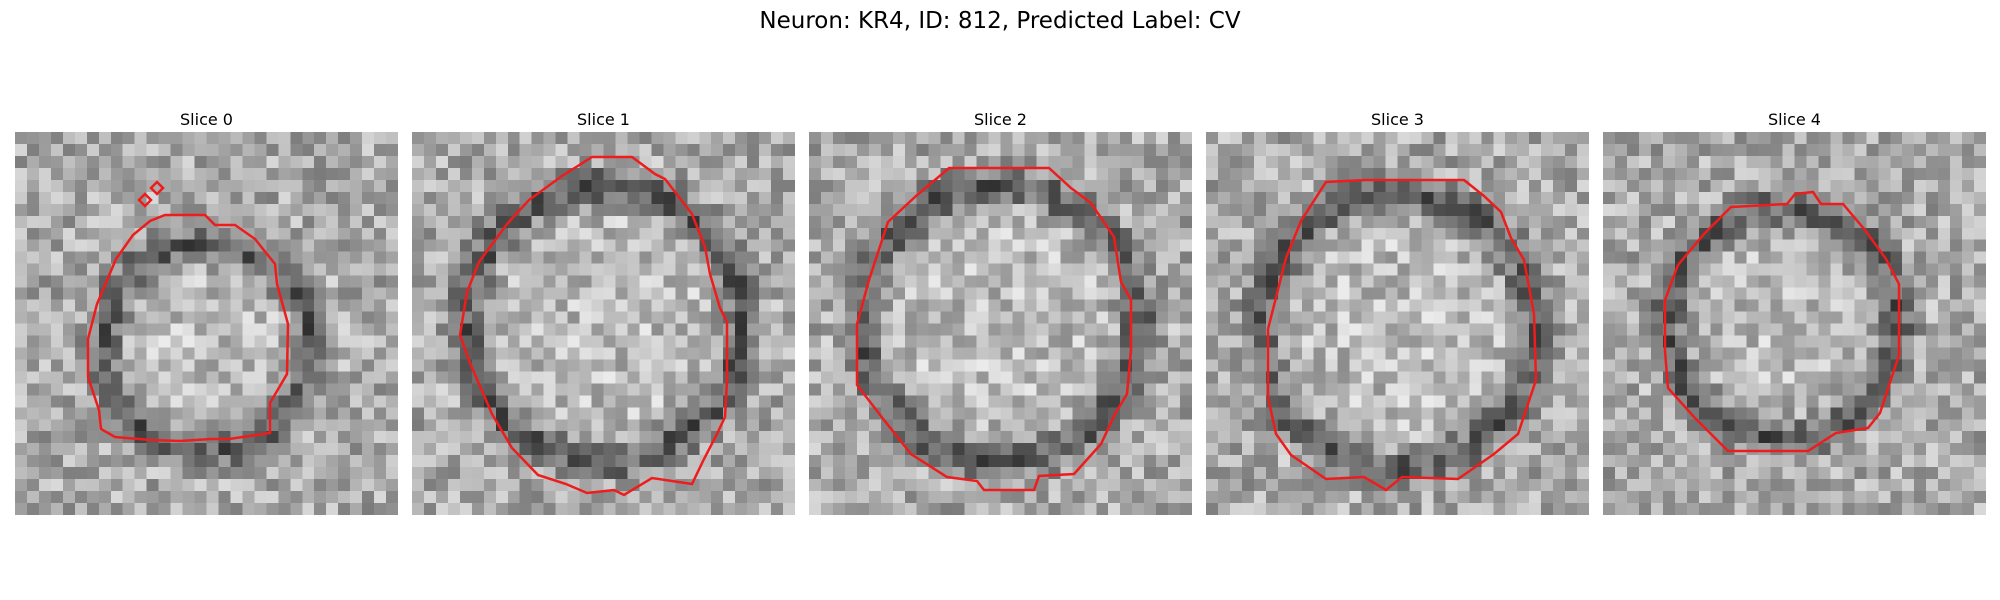  I want to click on slice-panel-1: Slice 1, so click(603, 311).